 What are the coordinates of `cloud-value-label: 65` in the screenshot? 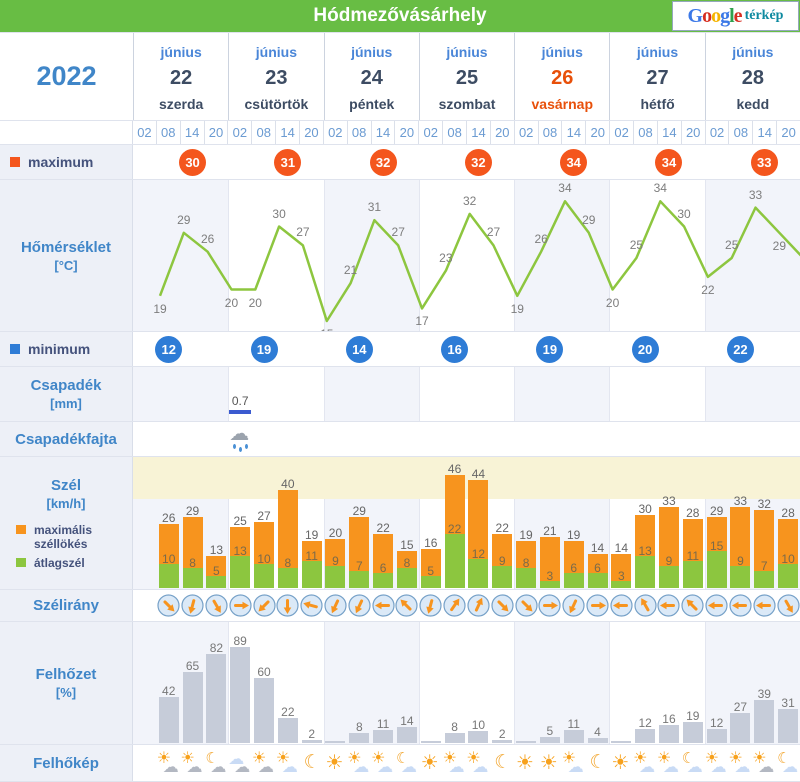 It's located at (192, 666).